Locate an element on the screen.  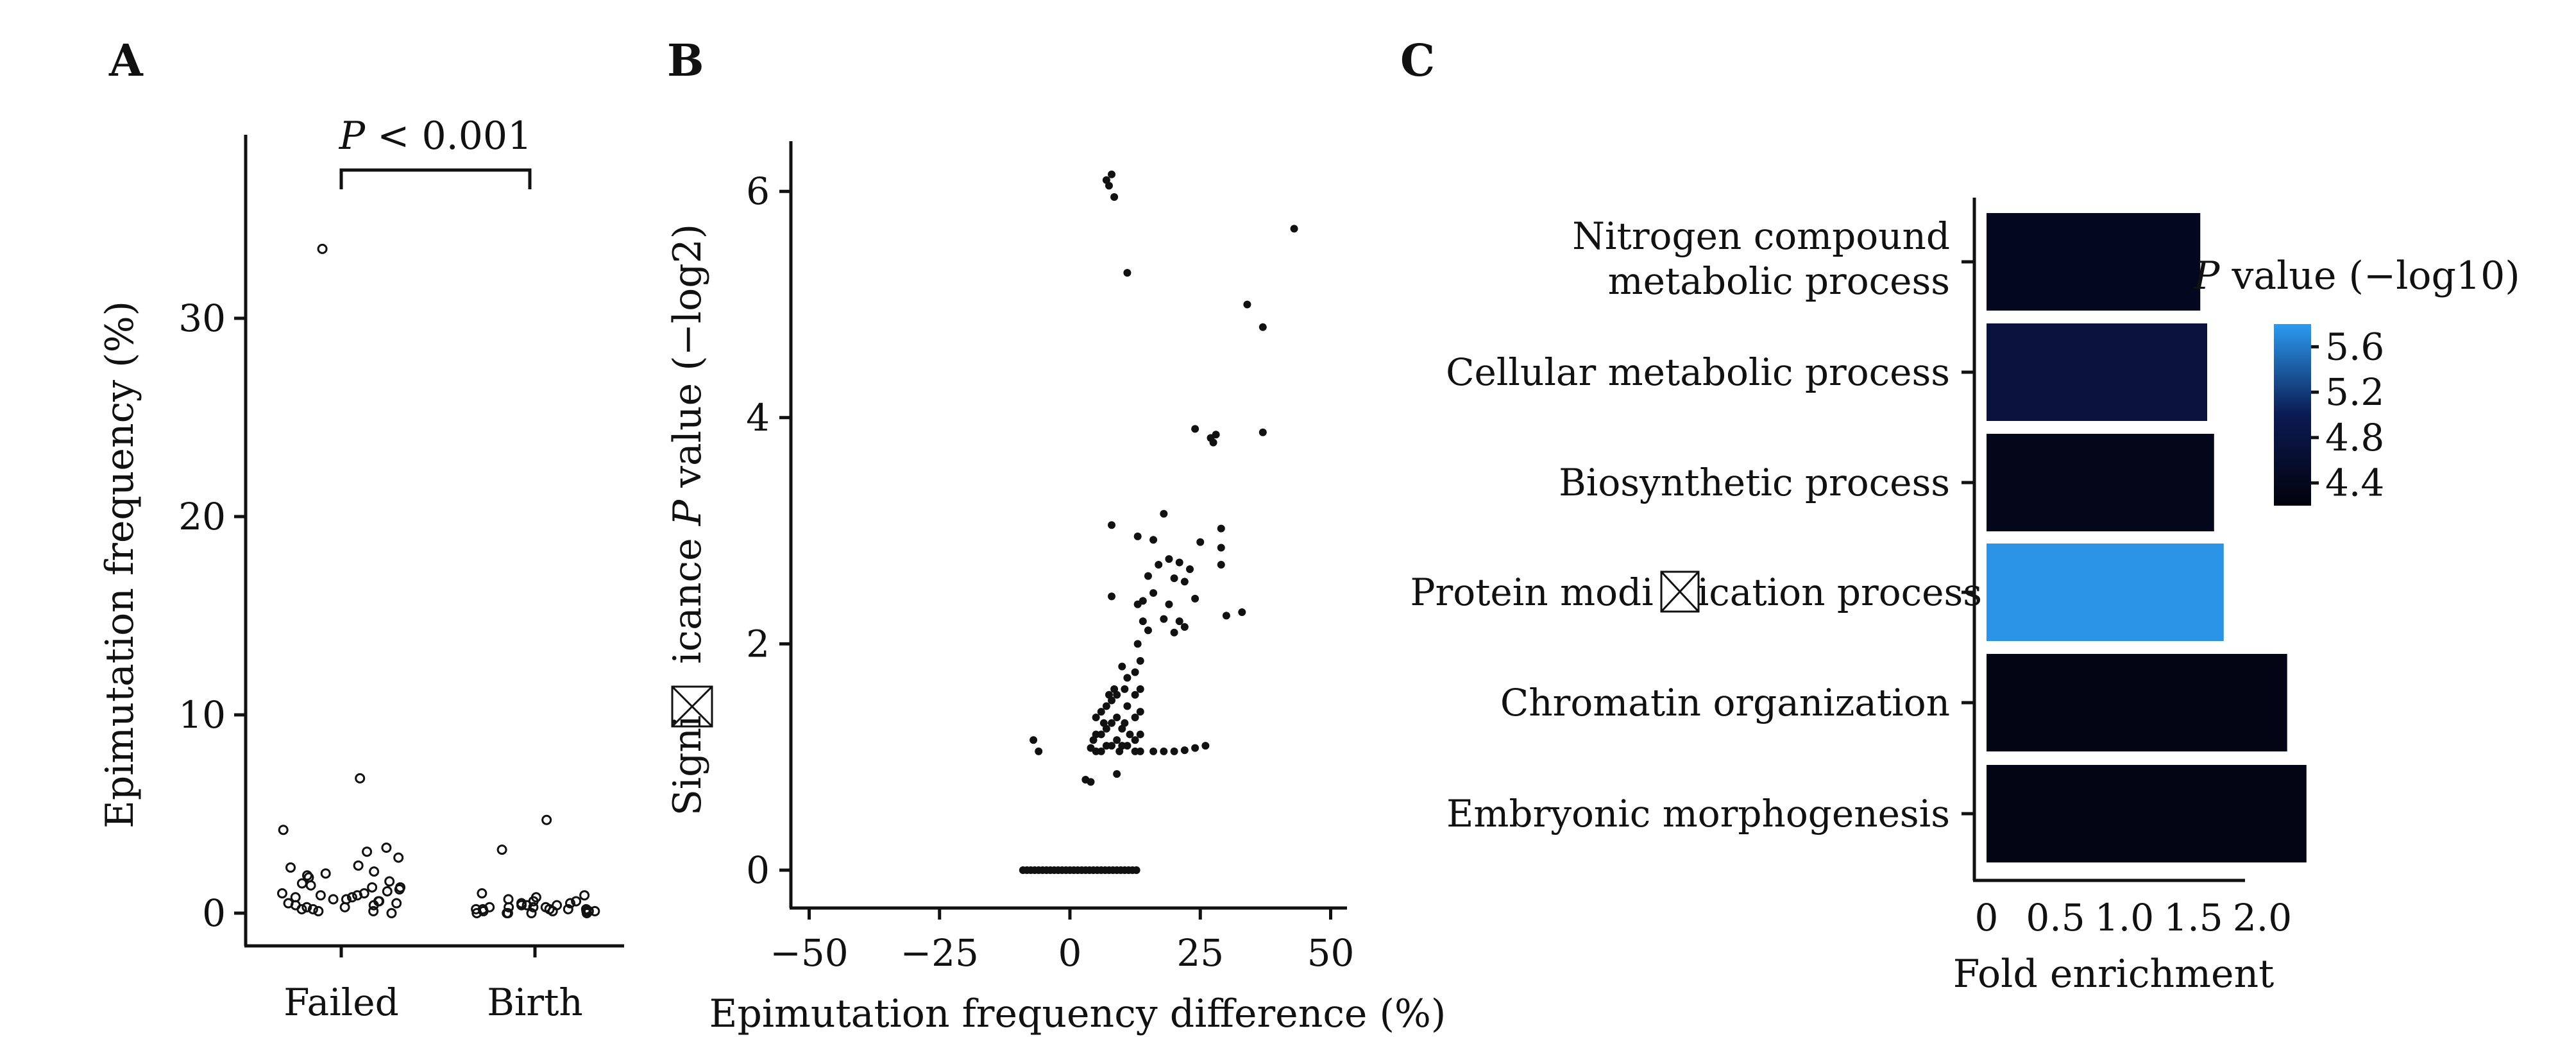
legend-tick-label: 4.8 is located at coordinates (2354, 437).